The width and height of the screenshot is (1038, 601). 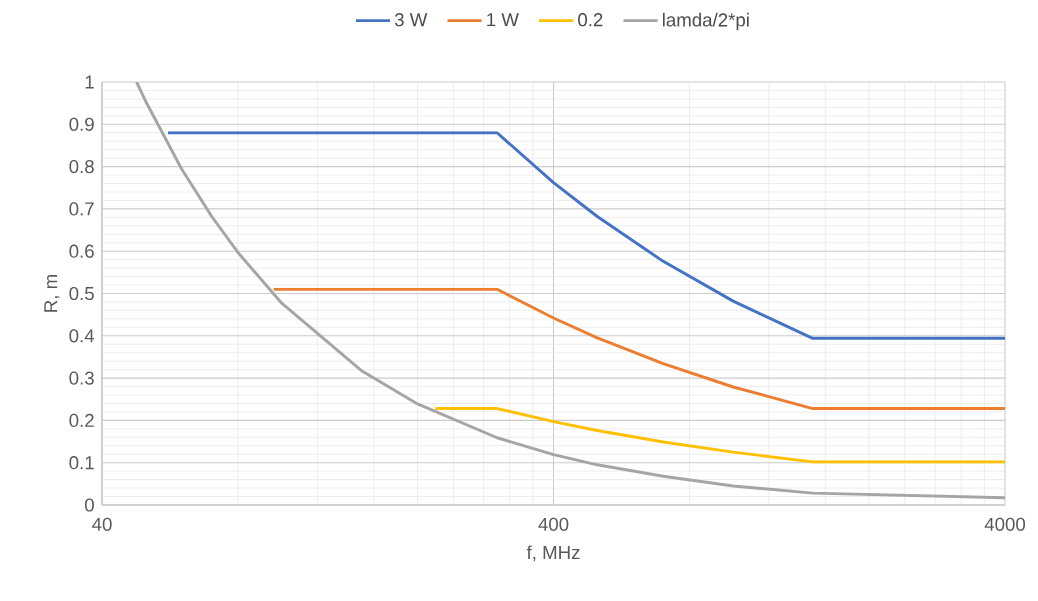 What do you see at coordinates (102, 524) in the screenshot?
I see `x-tick-label: 40` at bounding box center [102, 524].